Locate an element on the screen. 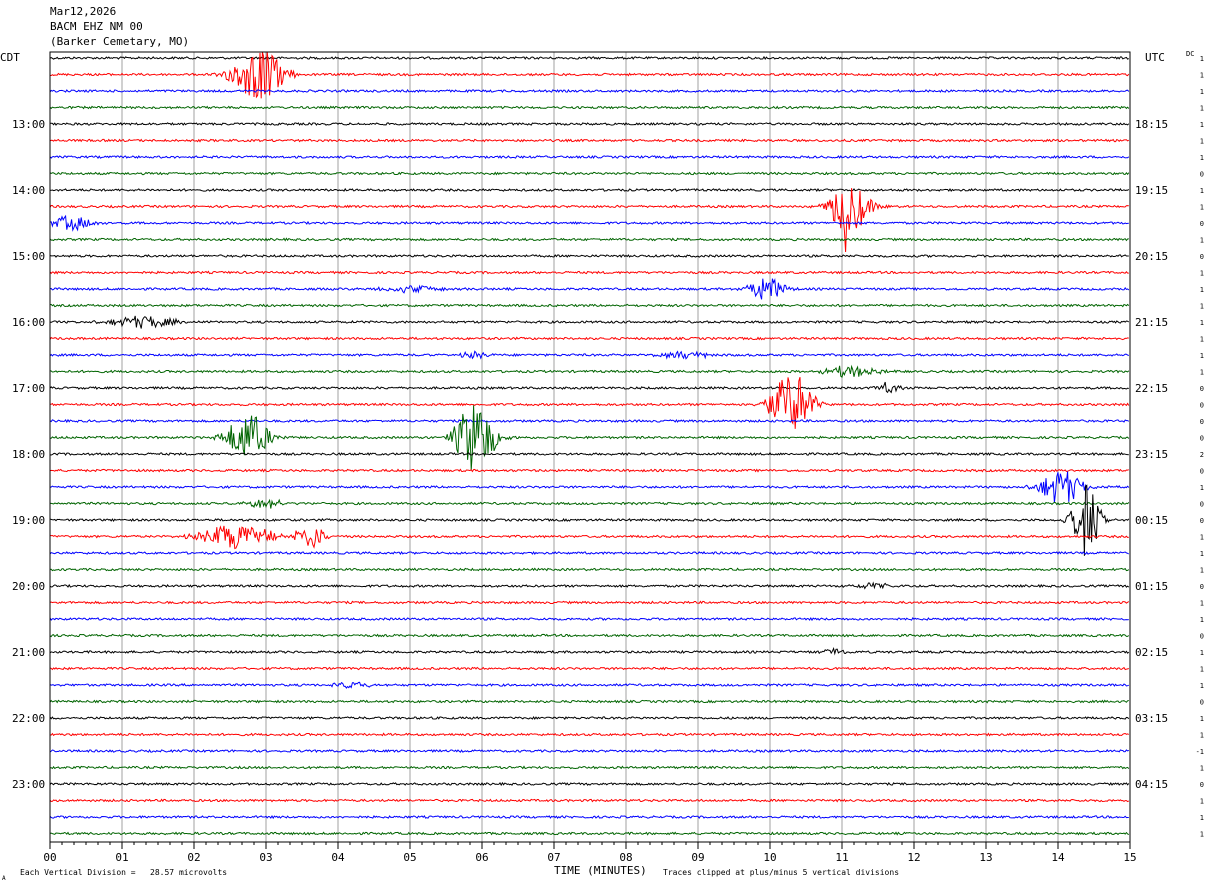 The height and width of the screenshot is (886, 1210). left-timezone-label: CDT is located at coordinates (10, 57).